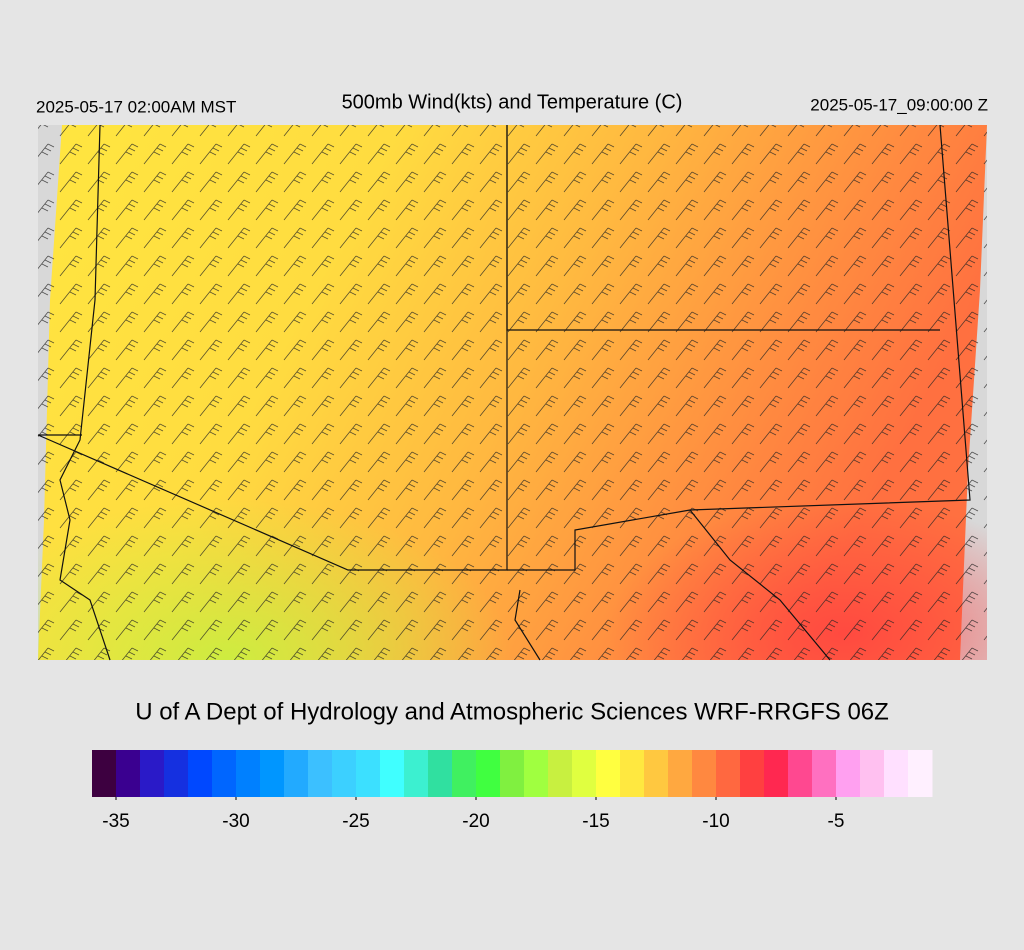 Image resolution: width=1024 pixels, height=950 pixels. What do you see at coordinates (512, 102) in the screenshot?
I see `map-title: 500mb Wind(kts) and Temperature (C)` at bounding box center [512, 102].